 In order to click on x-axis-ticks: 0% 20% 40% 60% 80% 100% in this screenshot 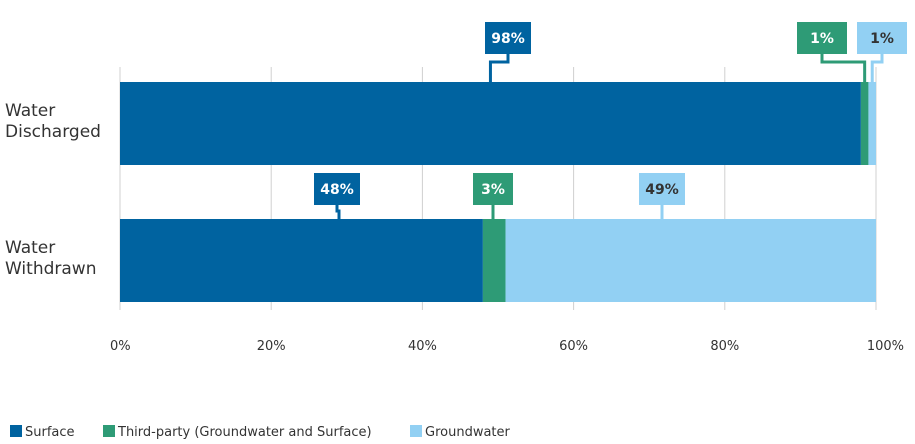, I will do `click(507, 346)`.